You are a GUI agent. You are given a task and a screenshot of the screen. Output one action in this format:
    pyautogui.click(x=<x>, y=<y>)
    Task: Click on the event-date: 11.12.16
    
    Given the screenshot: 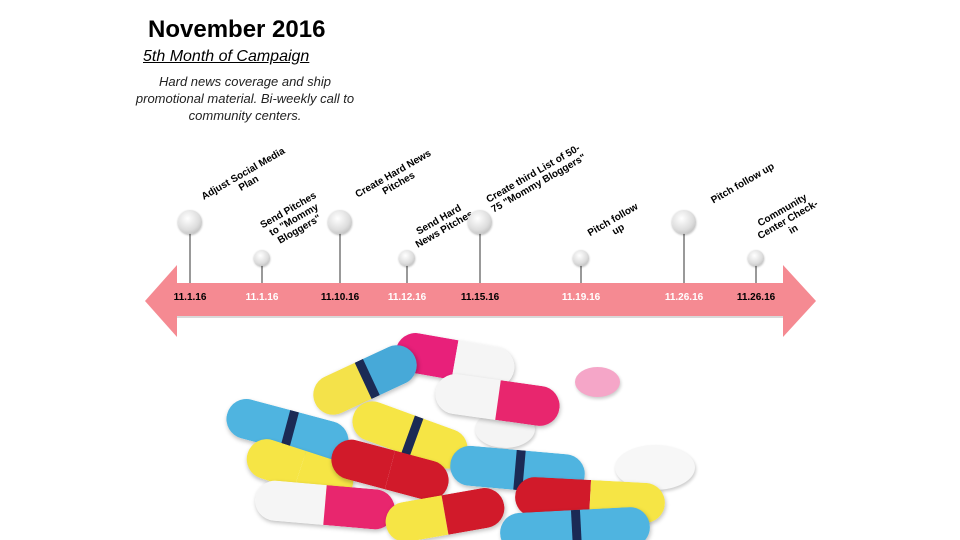 What is the action you would take?
    pyautogui.click(x=407, y=297)
    